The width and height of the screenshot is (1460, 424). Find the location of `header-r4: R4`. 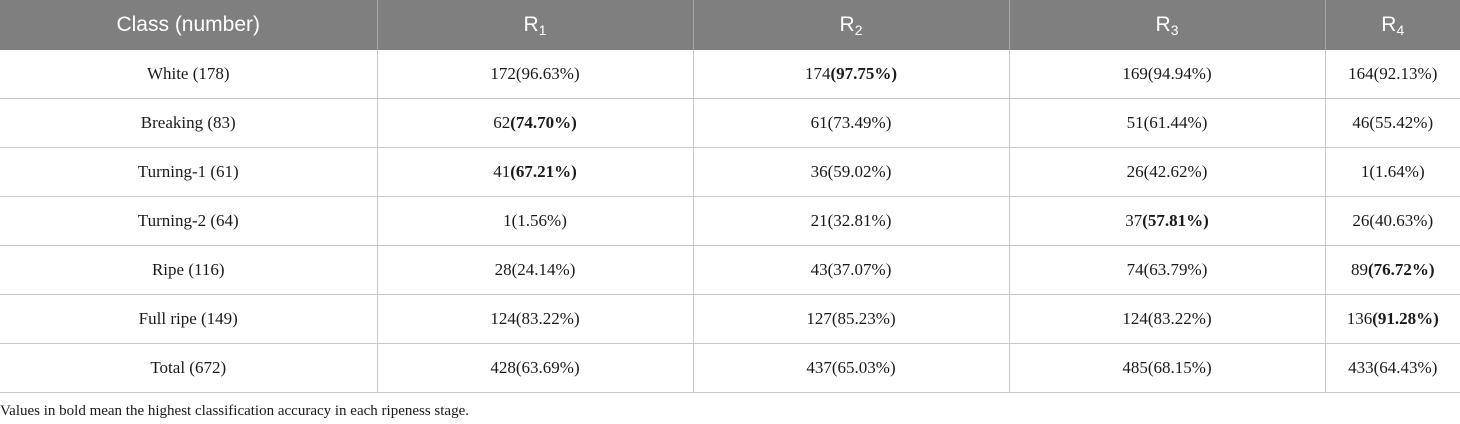

header-r4: R4 is located at coordinates (1392, 25).